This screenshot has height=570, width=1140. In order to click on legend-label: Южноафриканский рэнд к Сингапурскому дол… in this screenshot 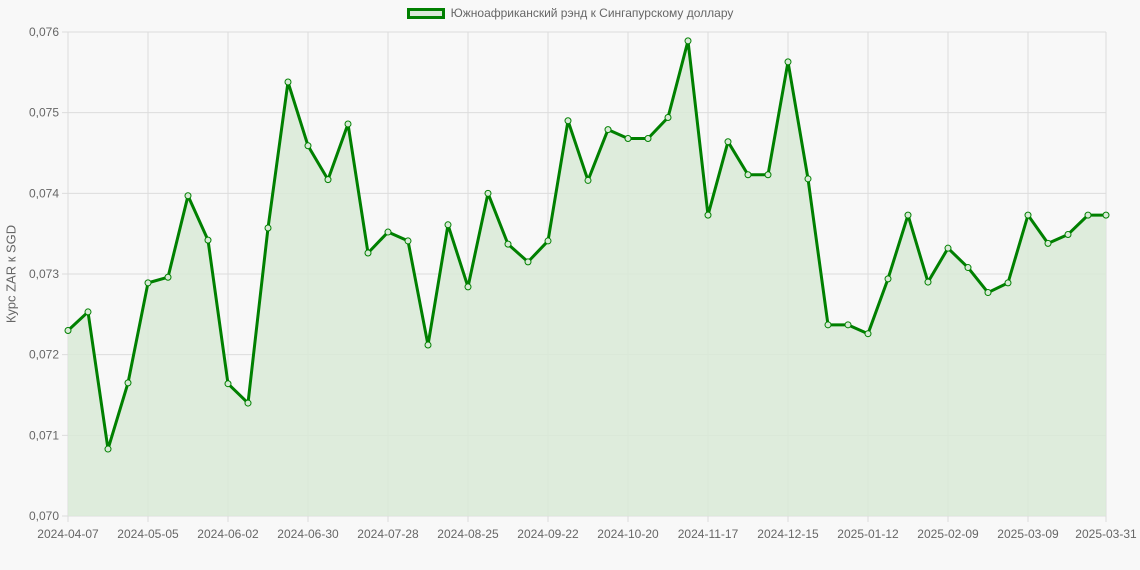, I will do `click(592, 13)`.